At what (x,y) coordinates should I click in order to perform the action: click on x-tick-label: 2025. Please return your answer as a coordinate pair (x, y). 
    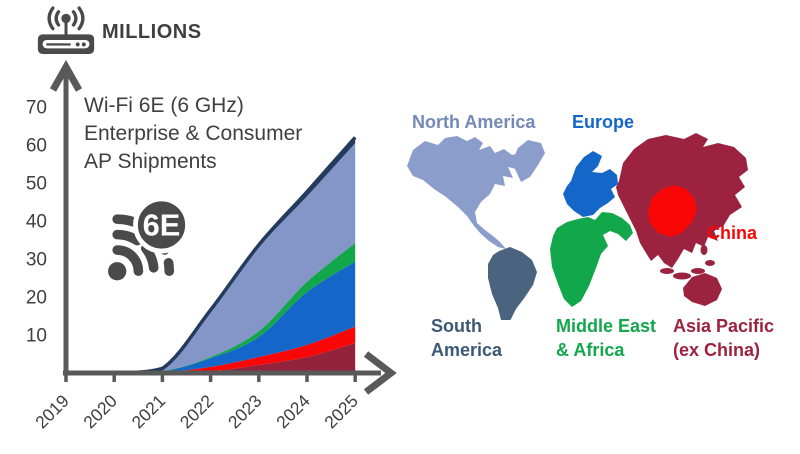
    Looking at the image, I should click on (341, 412).